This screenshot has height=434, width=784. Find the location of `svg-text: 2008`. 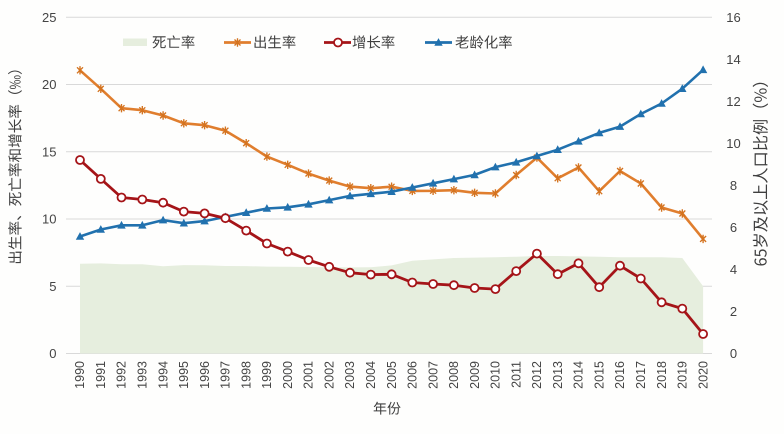

svg-text: 2008 is located at coordinates (454, 375).